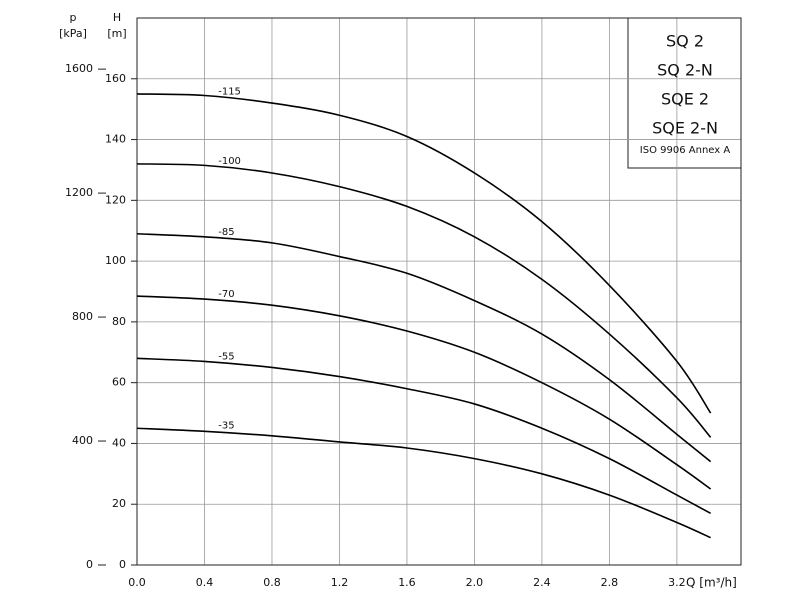 Image resolution: width=800 pixels, height=600 pixels. I want to click on x-tick-label: 2.4, so click(542, 582).